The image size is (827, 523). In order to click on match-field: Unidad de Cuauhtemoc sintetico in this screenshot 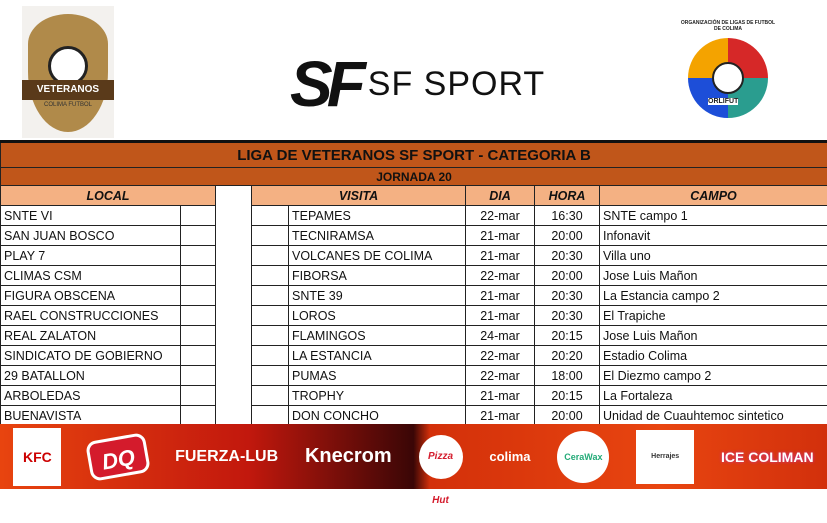, I will do `click(713, 416)`.